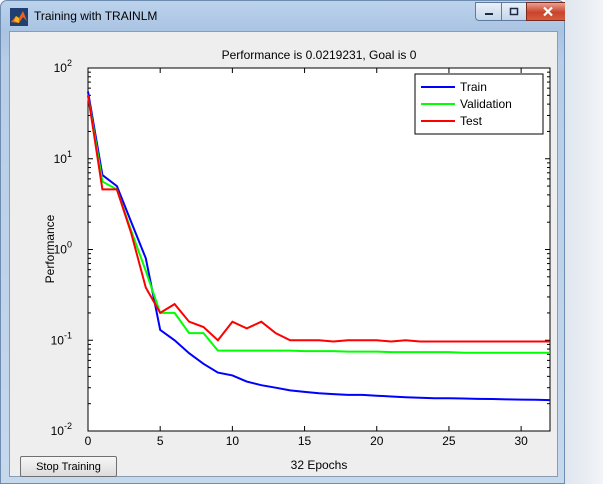 The width and height of the screenshot is (603, 484). What do you see at coordinates (61, 338) in the screenshot?
I see `y-tick-label: 10⁻¹` at bounding box center [61, 338].